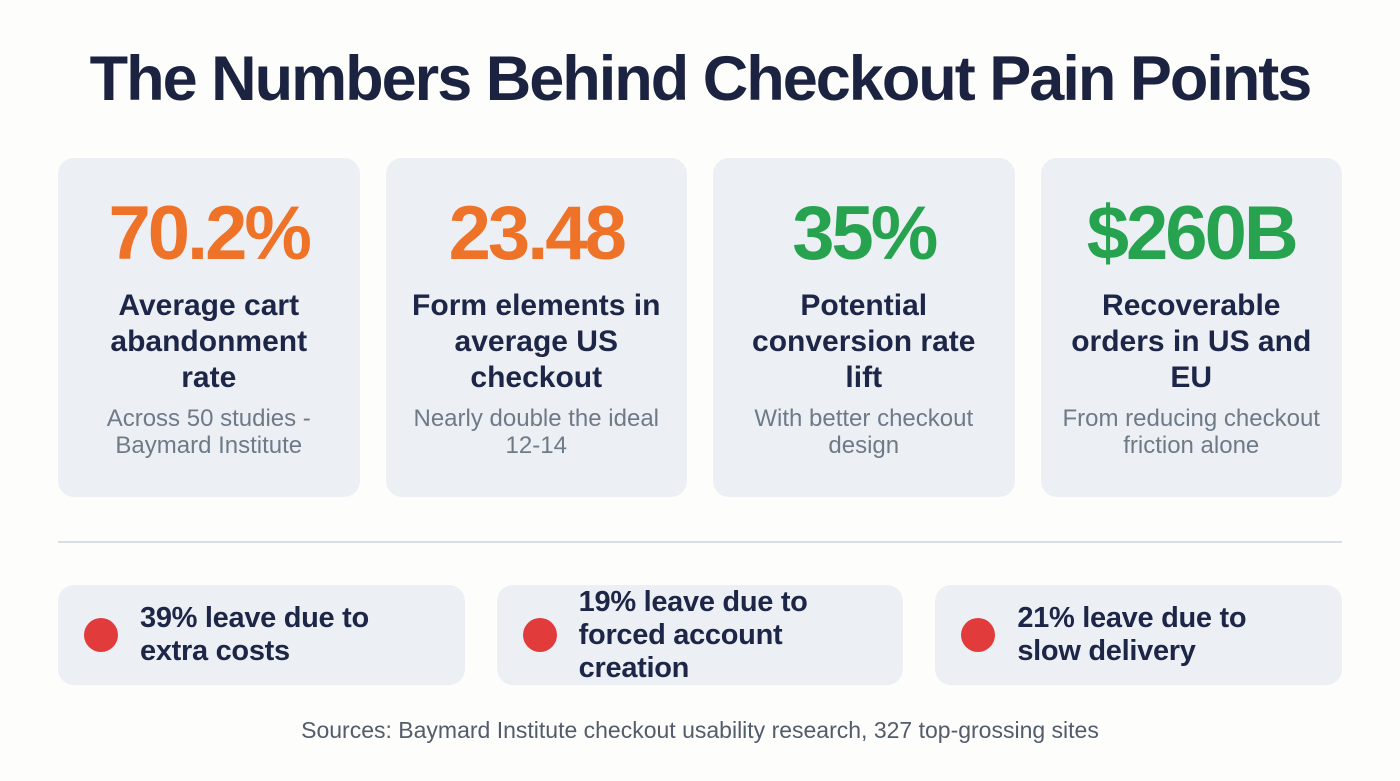 This screenshot has height=781, width=1400. What do you see at coordinates (254, 635) in the screenshot?
I see `reason-text: 39% leave due to extra costs` at bounding box center [254, 635].